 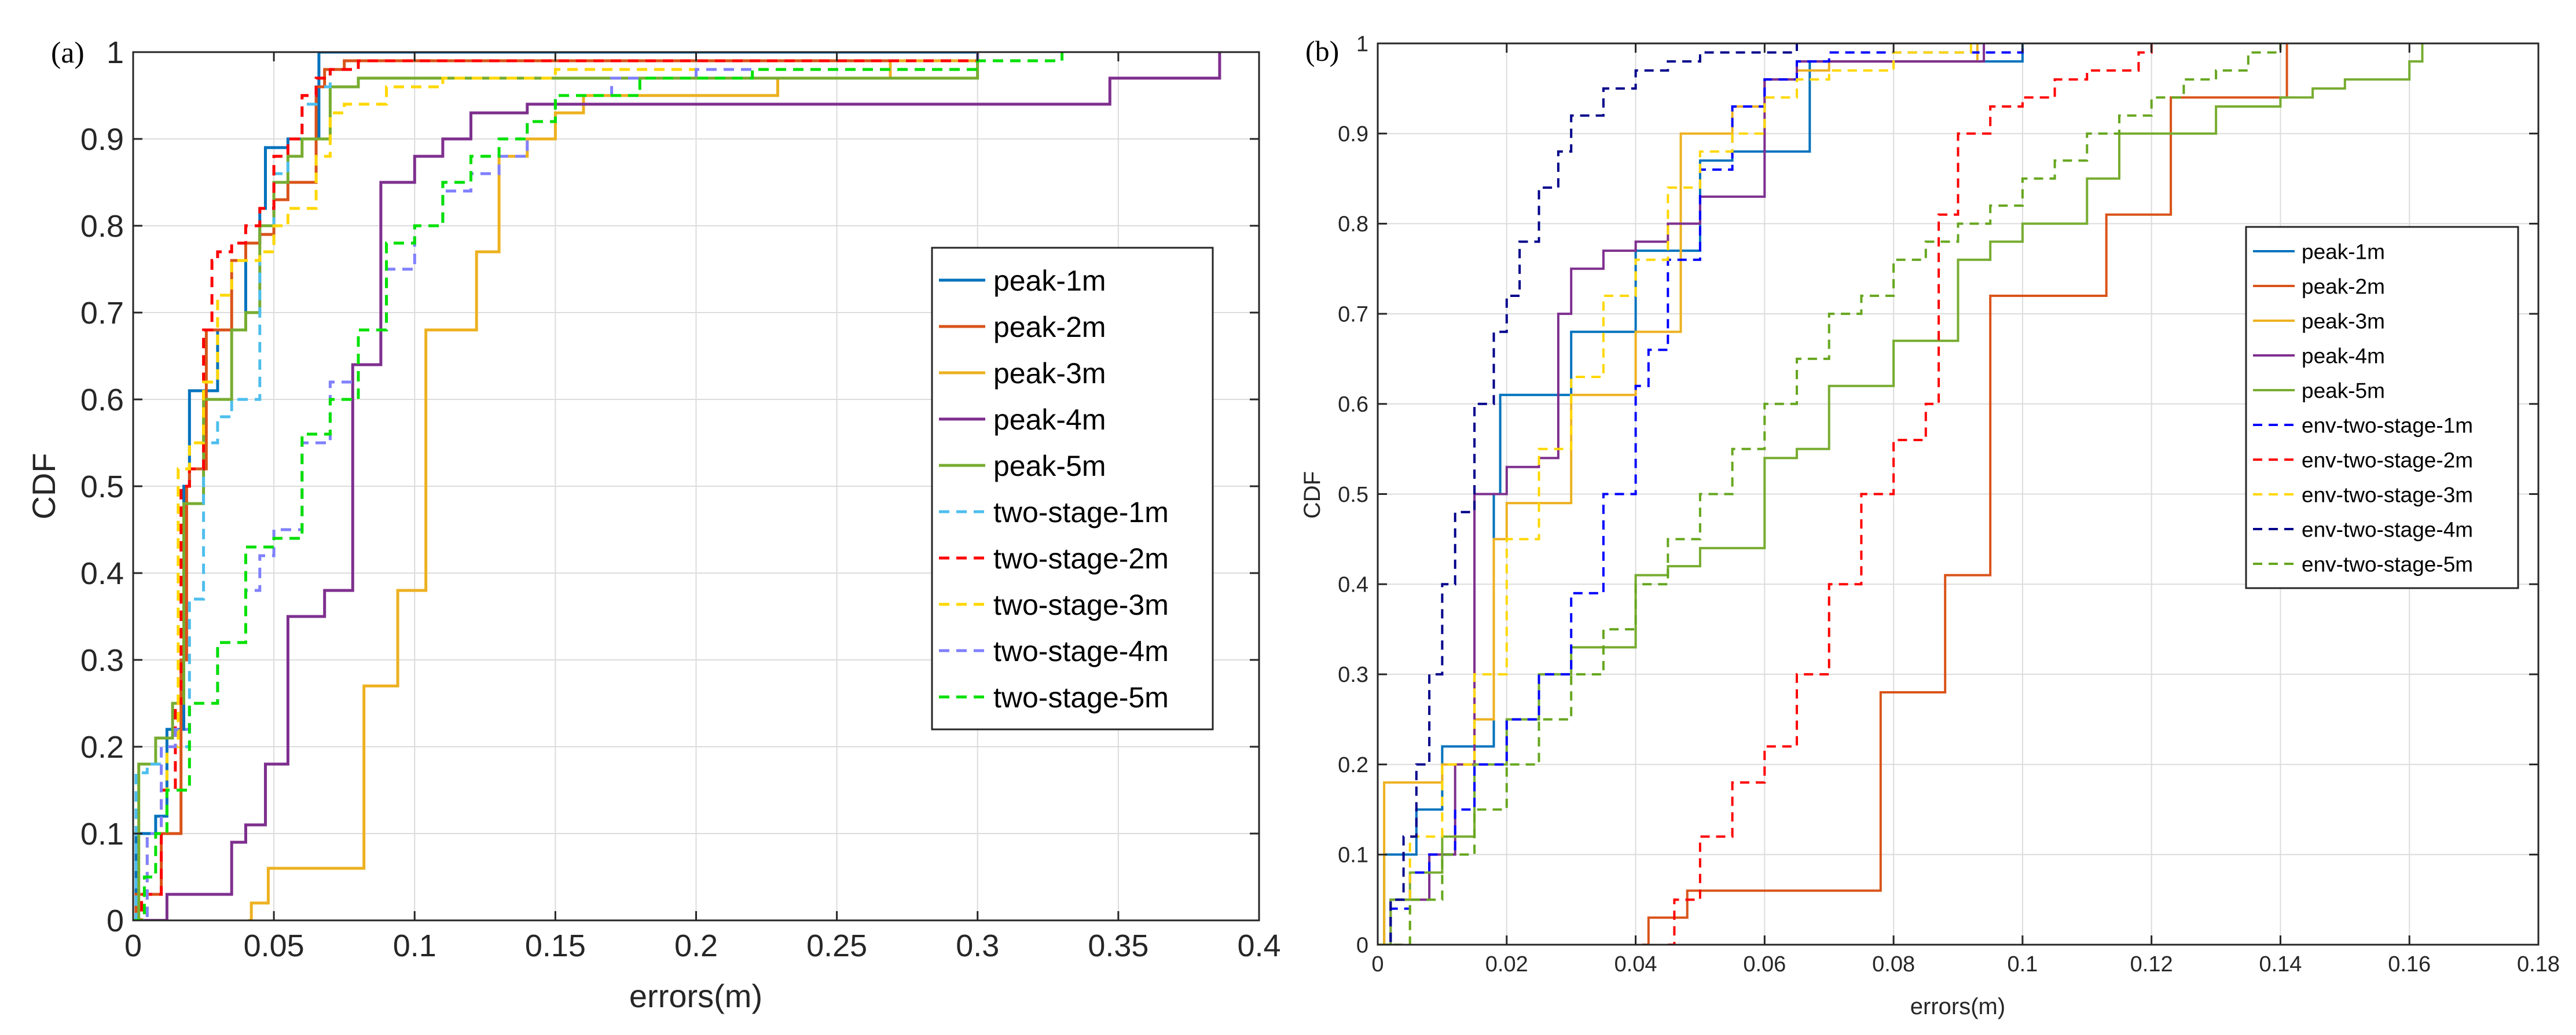 I want to click on legend-label-env-two-stage-5m: env-two-stage-5m, so click(x=2387, y=564).